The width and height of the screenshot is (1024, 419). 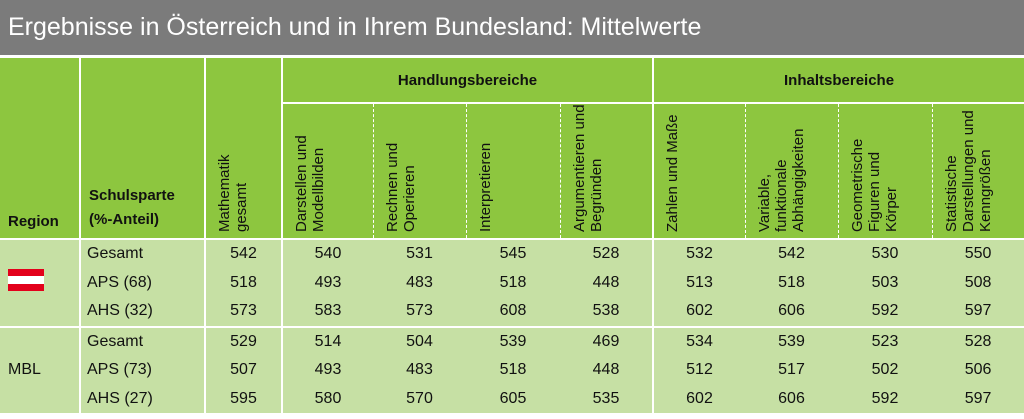 I want to click on value-cell: 513, so click(x=699, y=282).